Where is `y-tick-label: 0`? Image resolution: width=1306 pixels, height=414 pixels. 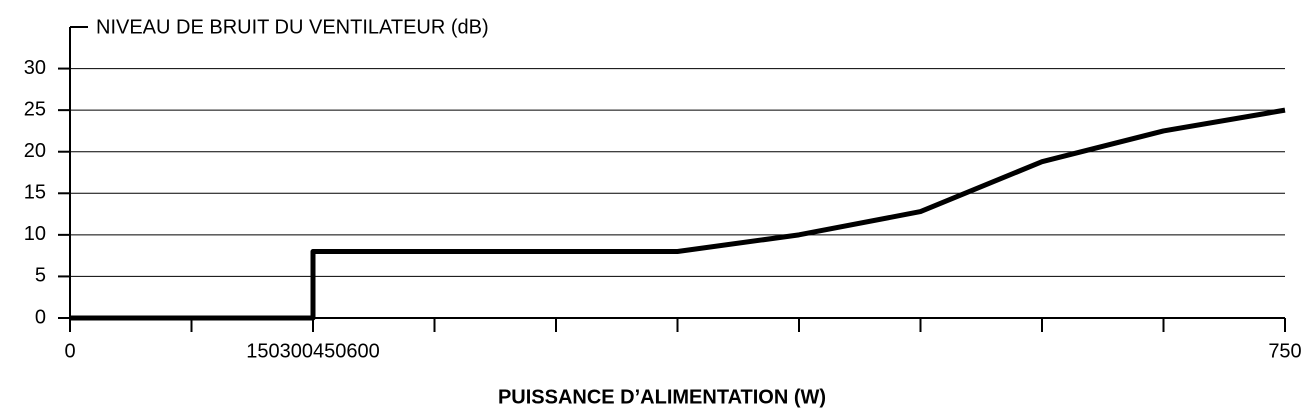 y-tick-label: 0 is located at coordinates (40, 317).